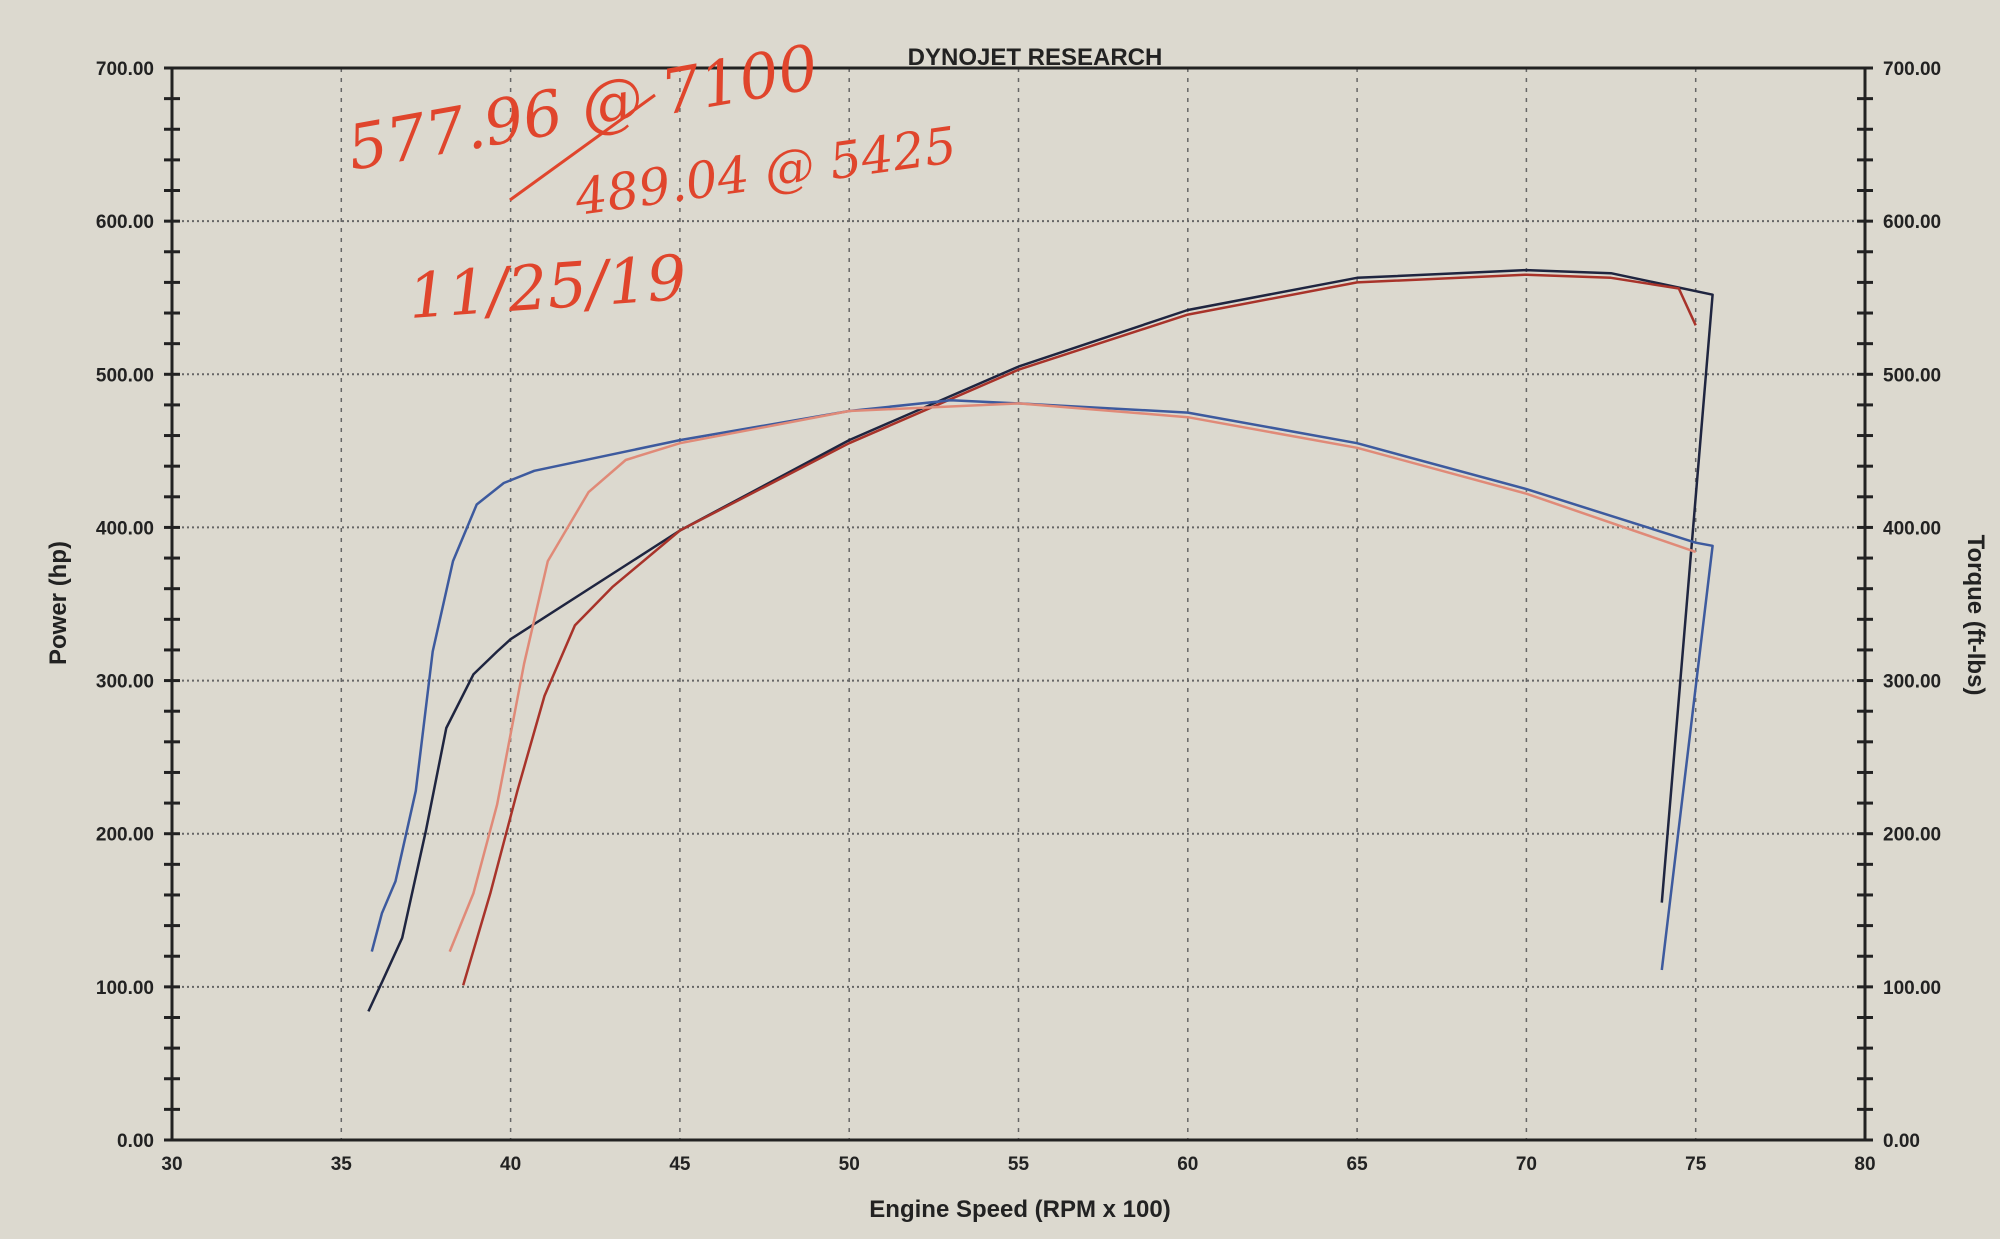  Describe the element at coordinates (125, 375) in the screenshot. I see `y-tick-label: 500.00` at that location.